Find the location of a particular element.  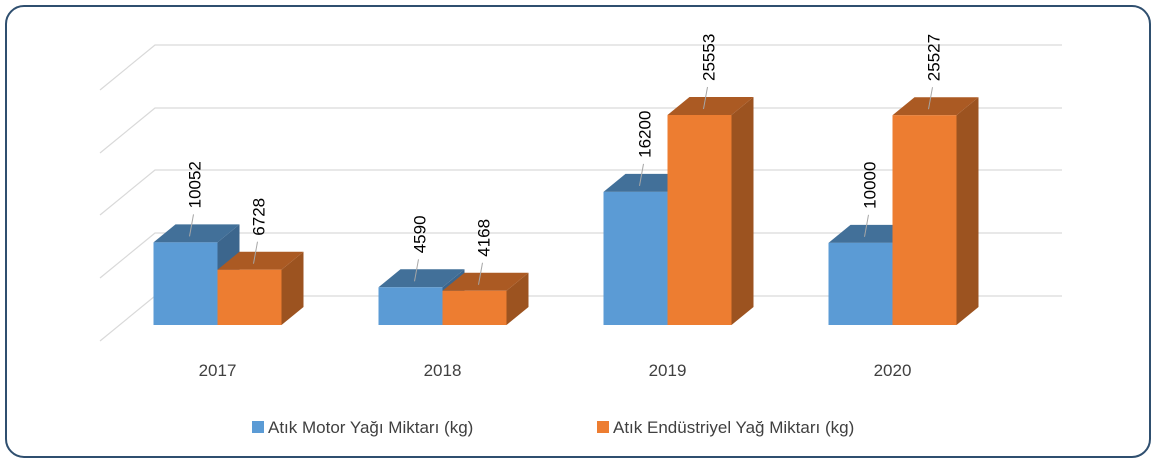

legend-label: Atık Endüstriyel Yağ Miktarı (kg) is located at coordinates (733, 427).